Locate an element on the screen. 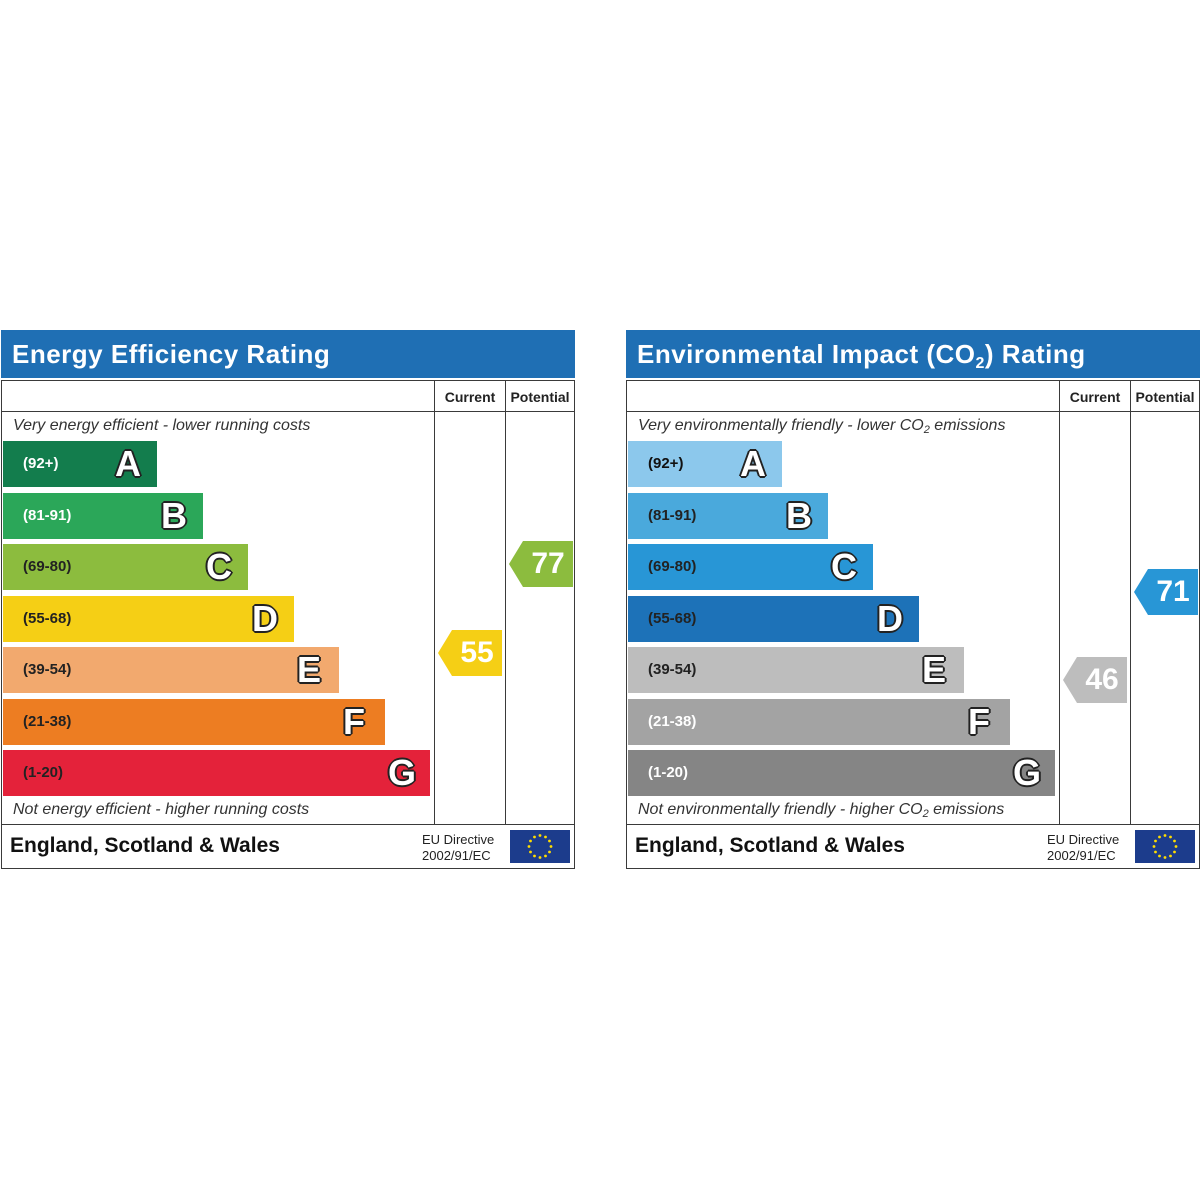  eu-stars-icon is located at coordinates (1165, 846).